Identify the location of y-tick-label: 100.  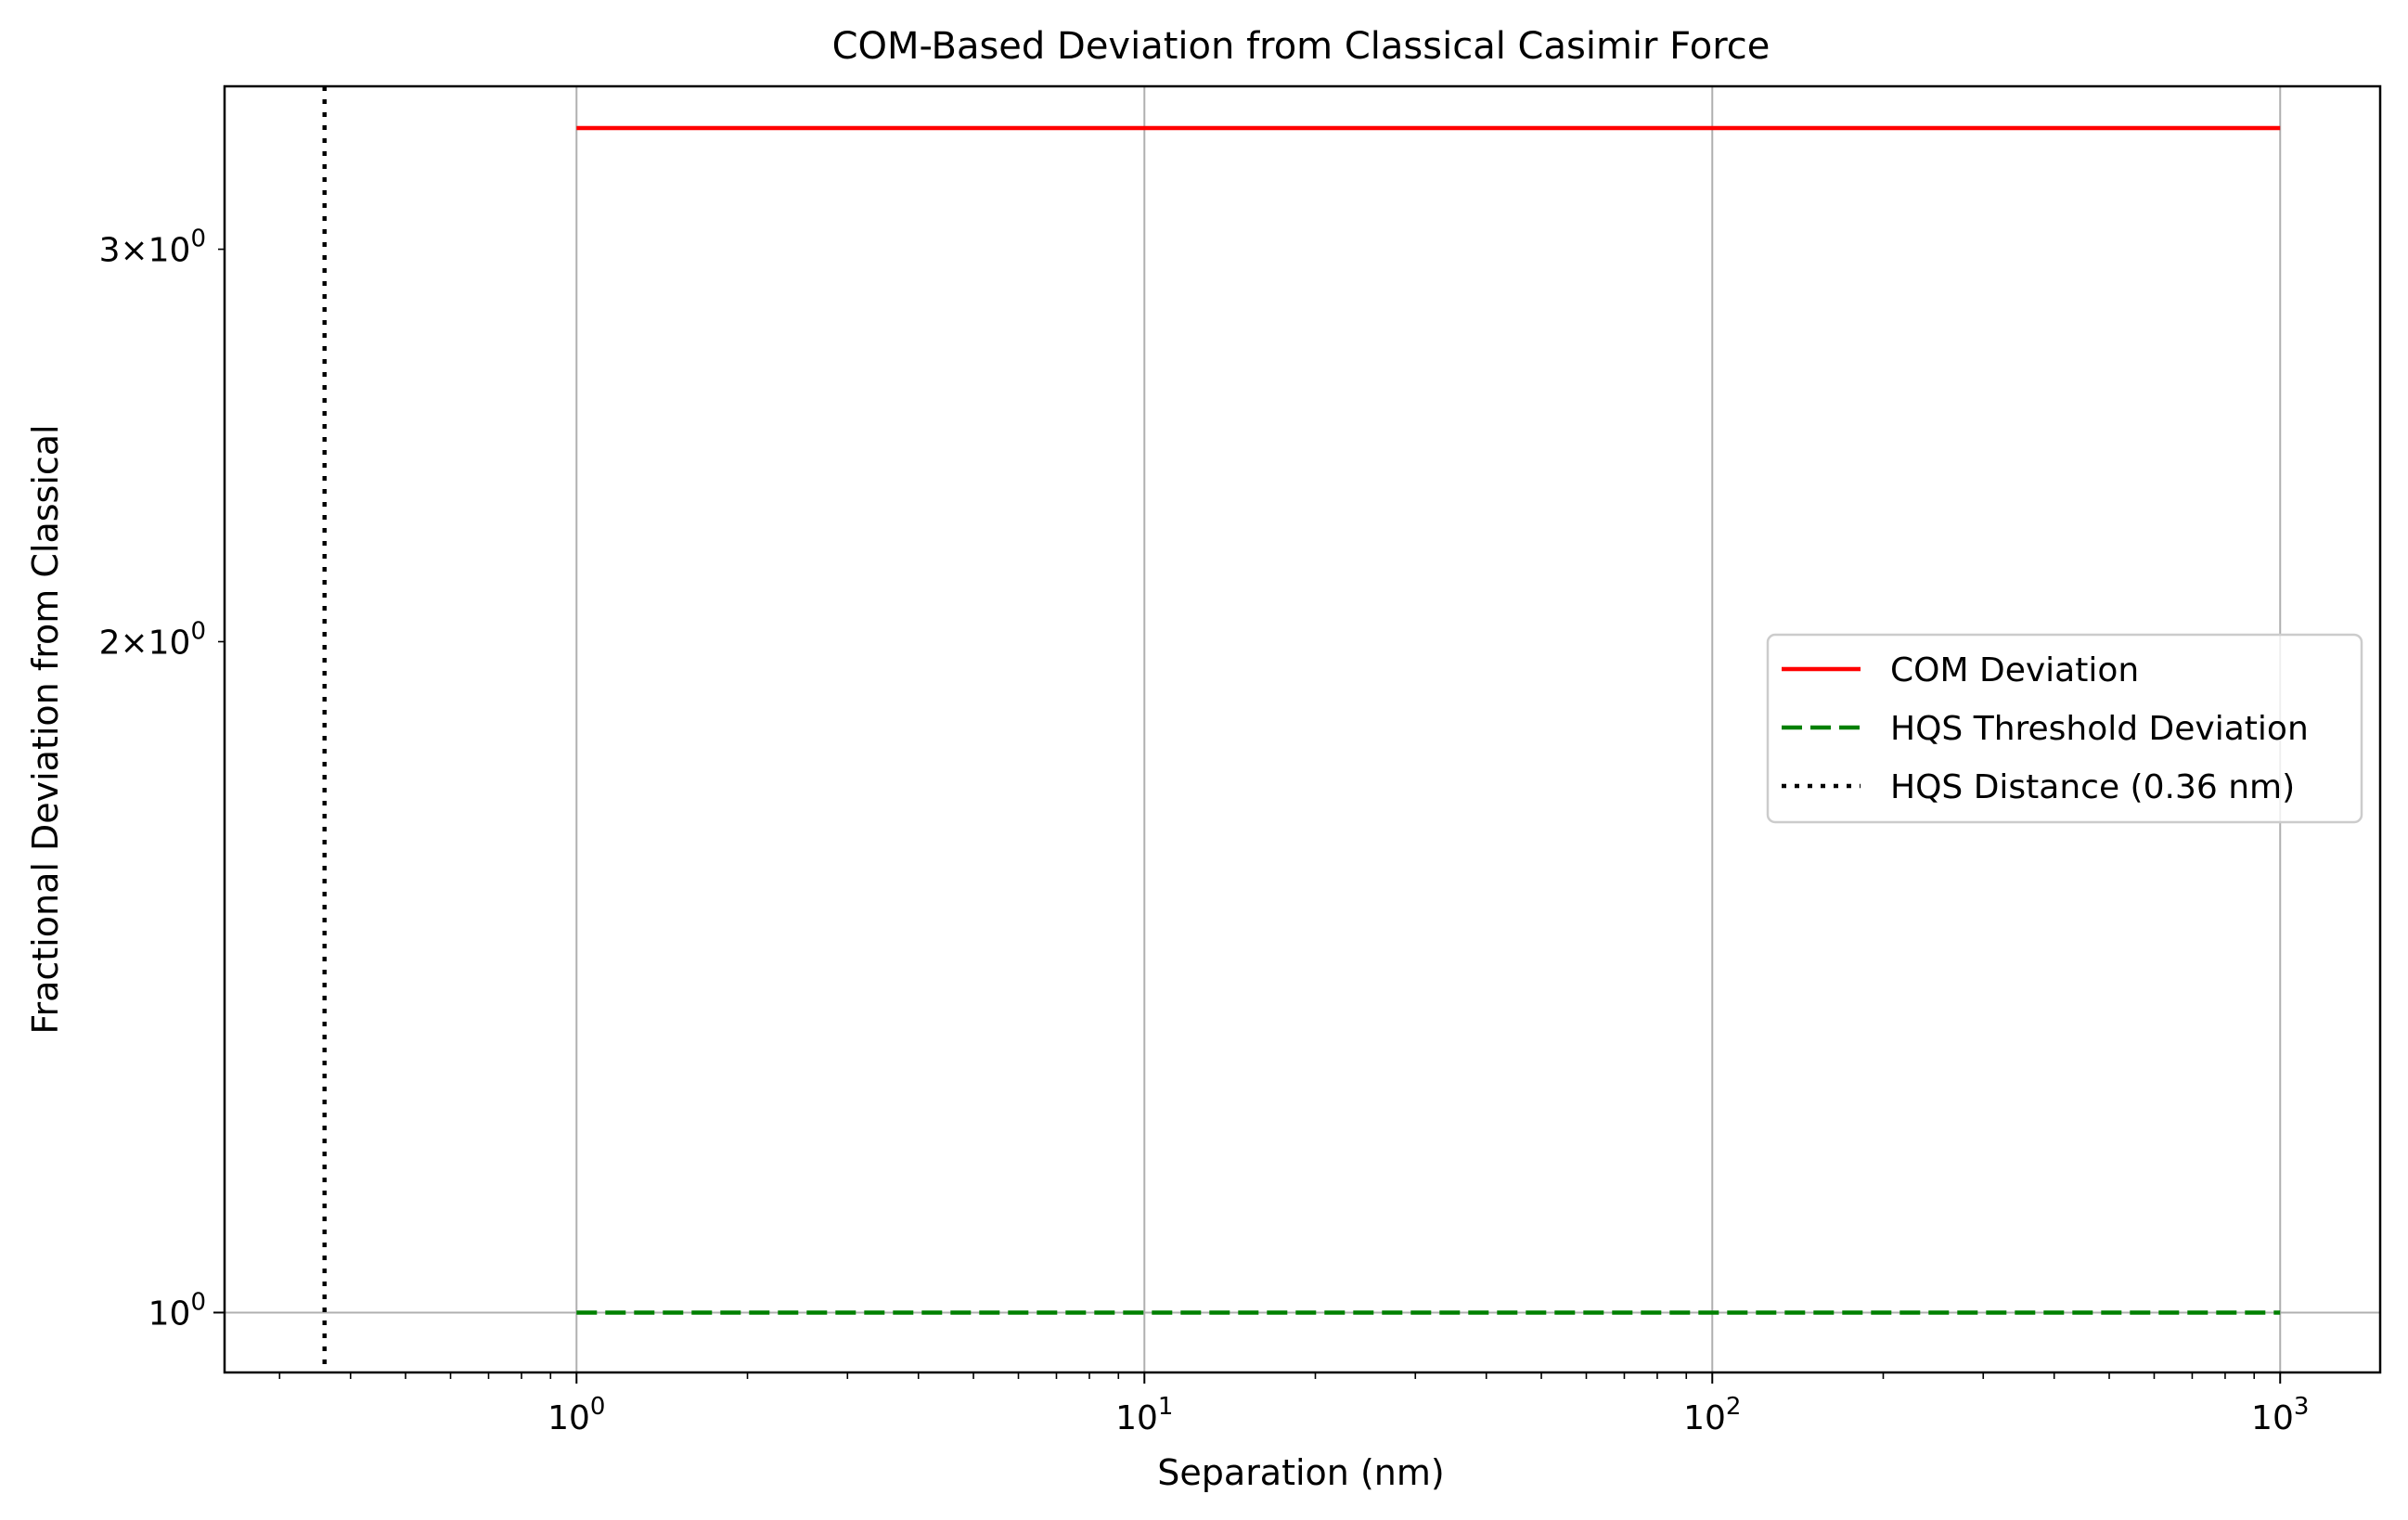
(177, 1311).